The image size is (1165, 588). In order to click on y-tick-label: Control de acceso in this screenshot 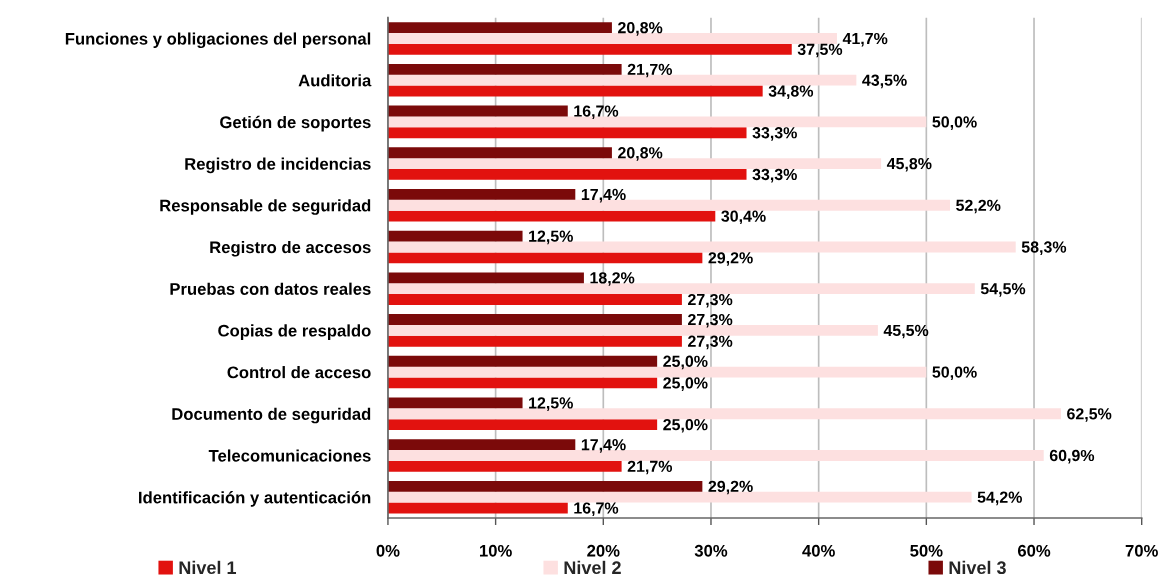, I will do `click(299, 372)`.